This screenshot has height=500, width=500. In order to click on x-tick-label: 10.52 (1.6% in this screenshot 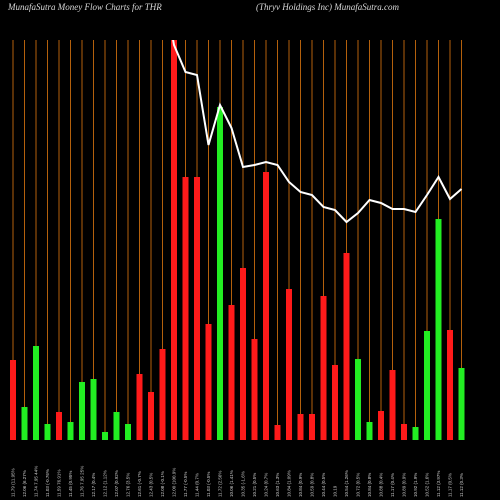, I will do `click(427, 485)`.